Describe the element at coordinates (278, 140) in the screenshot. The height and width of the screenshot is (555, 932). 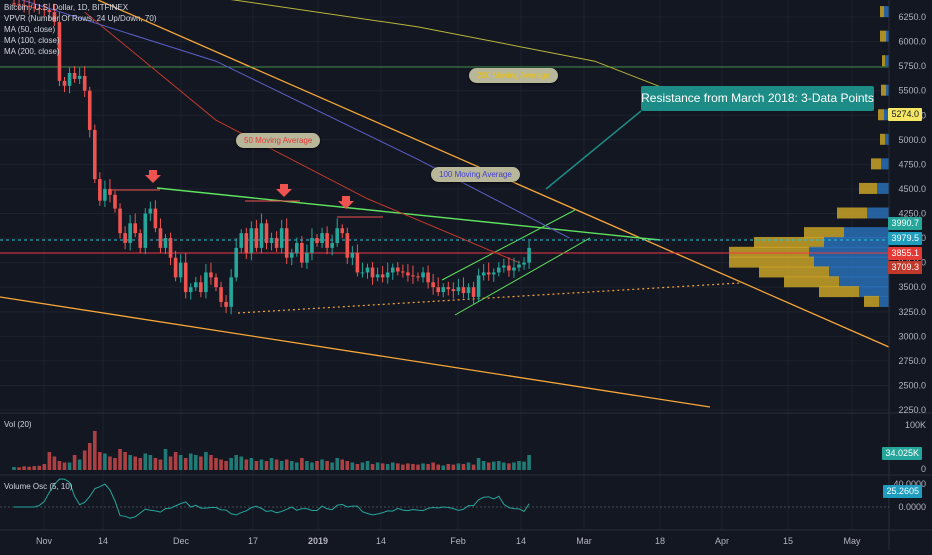
I see `ma50-annotation: 50 Moving Average` at that location.